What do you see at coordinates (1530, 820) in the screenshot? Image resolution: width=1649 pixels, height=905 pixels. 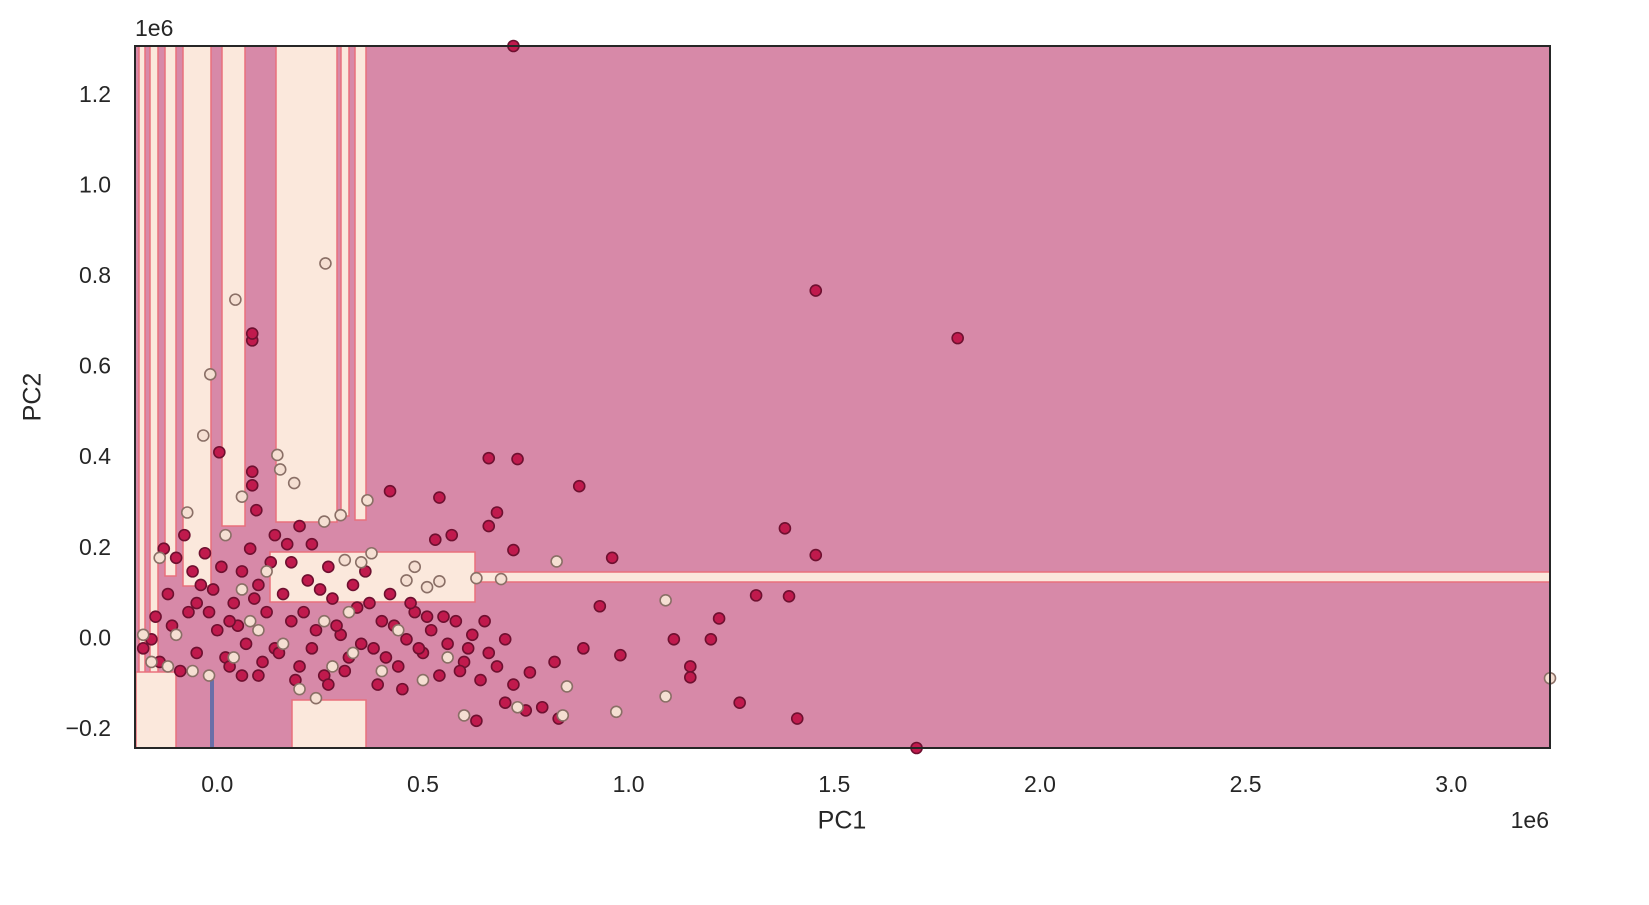 I see `x-offset-label: 1e6` at bounding box center [1530, 820].